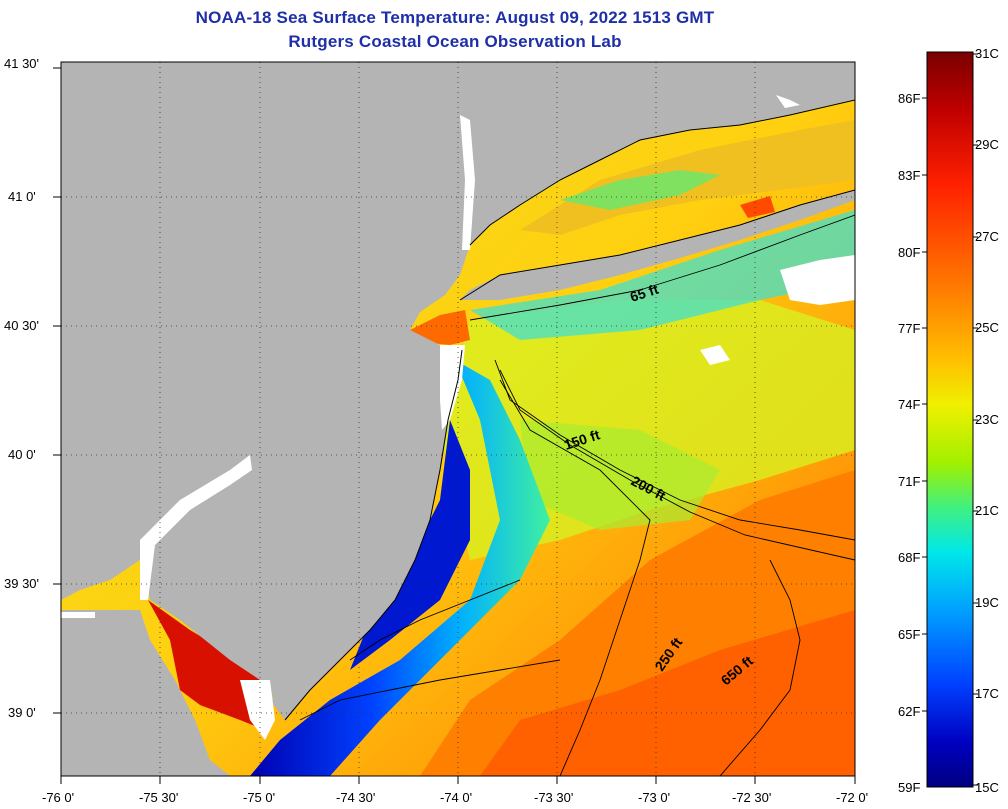 The height and width of the screenshot is (809, 1008). Describe the element at coordinates (456, 797) in the screenshot. I see `lon-label: -74 0'` at that location.